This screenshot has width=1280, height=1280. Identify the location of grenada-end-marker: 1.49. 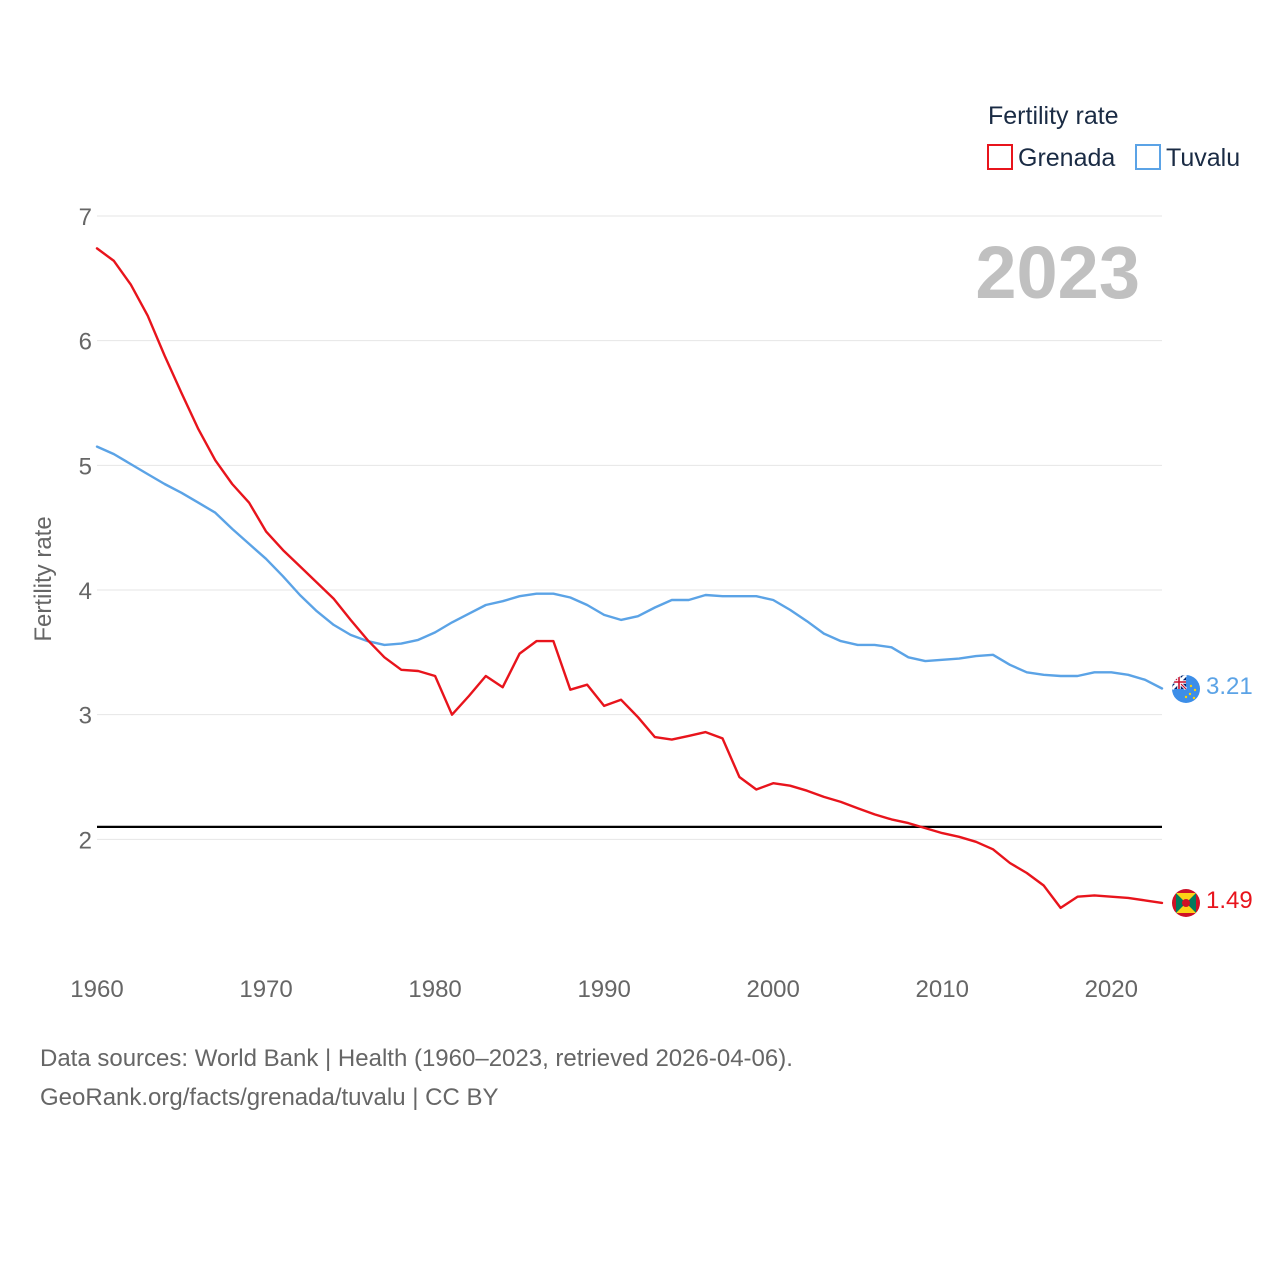
(1212, 902).